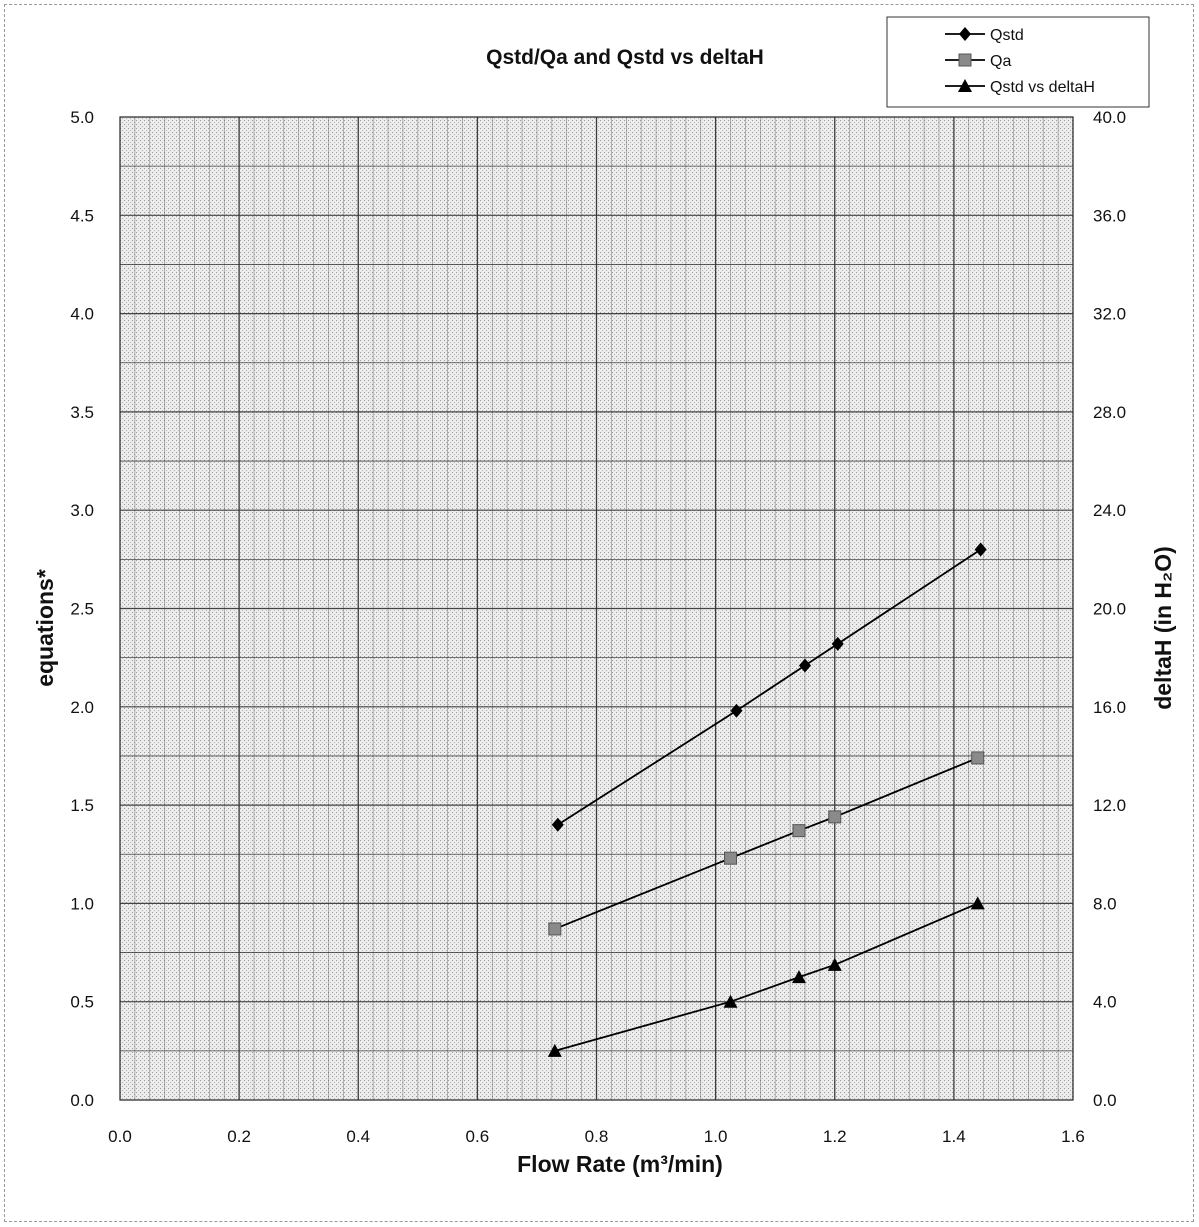 Image resolution: width=1199 pixels, height=1227 pixels. What do you see at coordinates (625, 57) in the screenshot?
I see `chart-title: Qstd/Qa and Qstd vs deltaH` at bounding box center [625, 57].